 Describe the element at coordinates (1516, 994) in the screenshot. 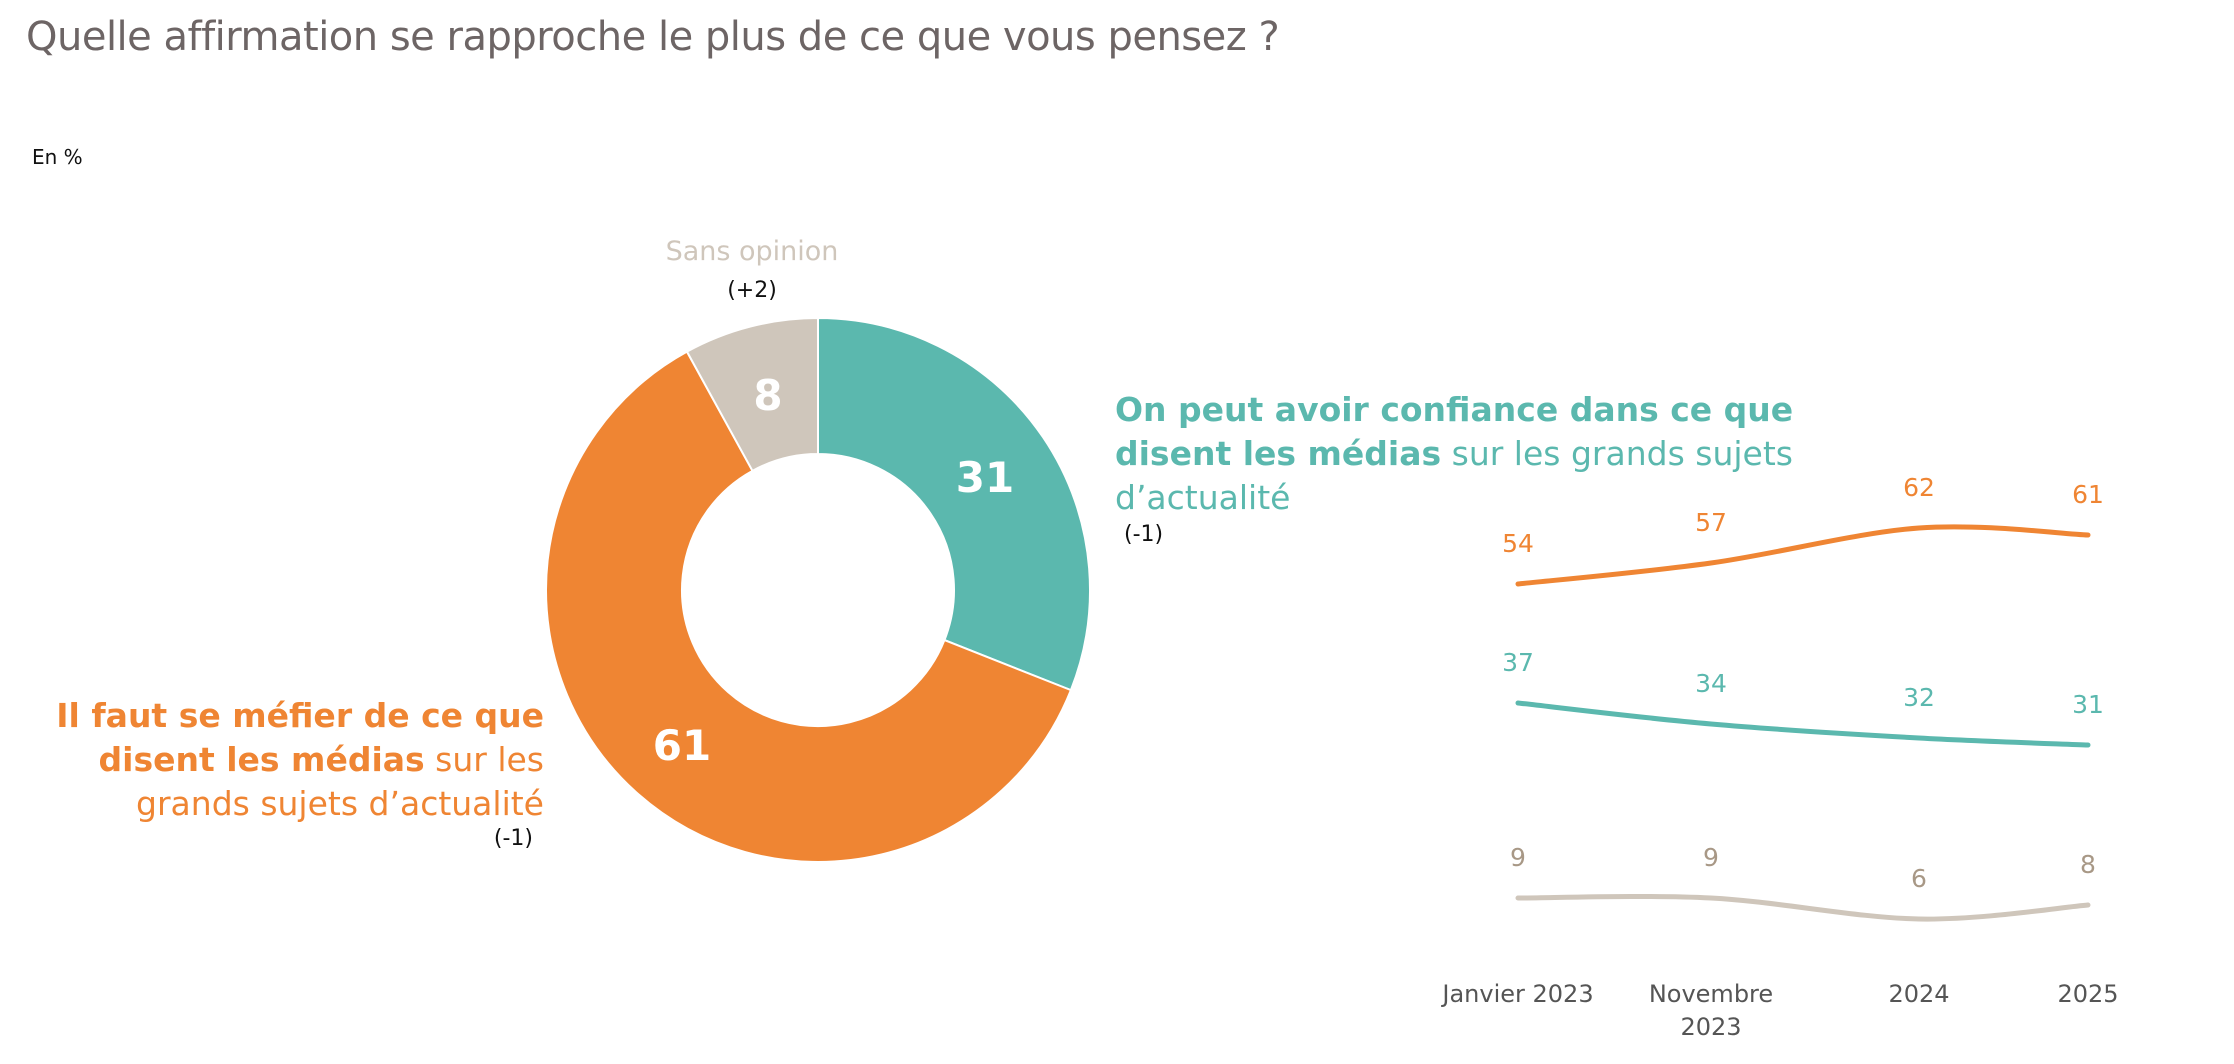

I see `x-tick-label: Janvier 2023` at that location.